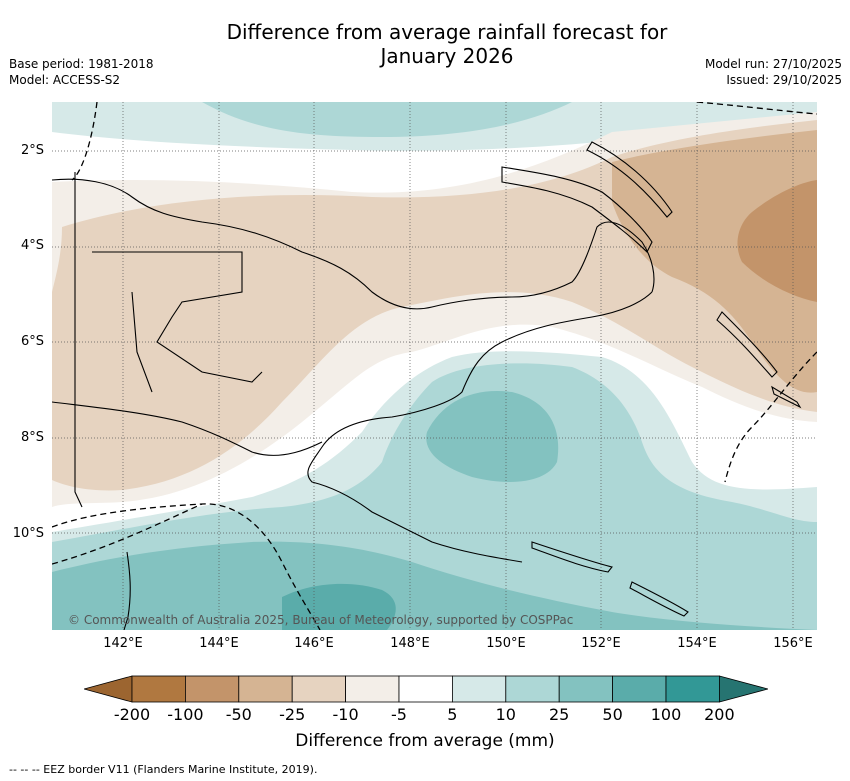 The width and height of the screenshot is (850, 781). I want to click on colorbar-extend-high, so click(743, 689).